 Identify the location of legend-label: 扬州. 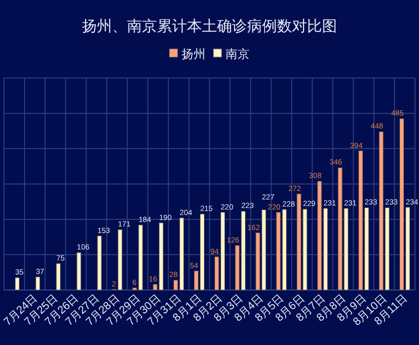
(194, 54).